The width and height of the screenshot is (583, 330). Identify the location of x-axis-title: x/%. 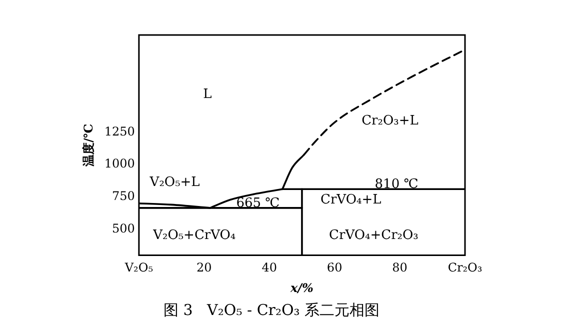
(301, 287).